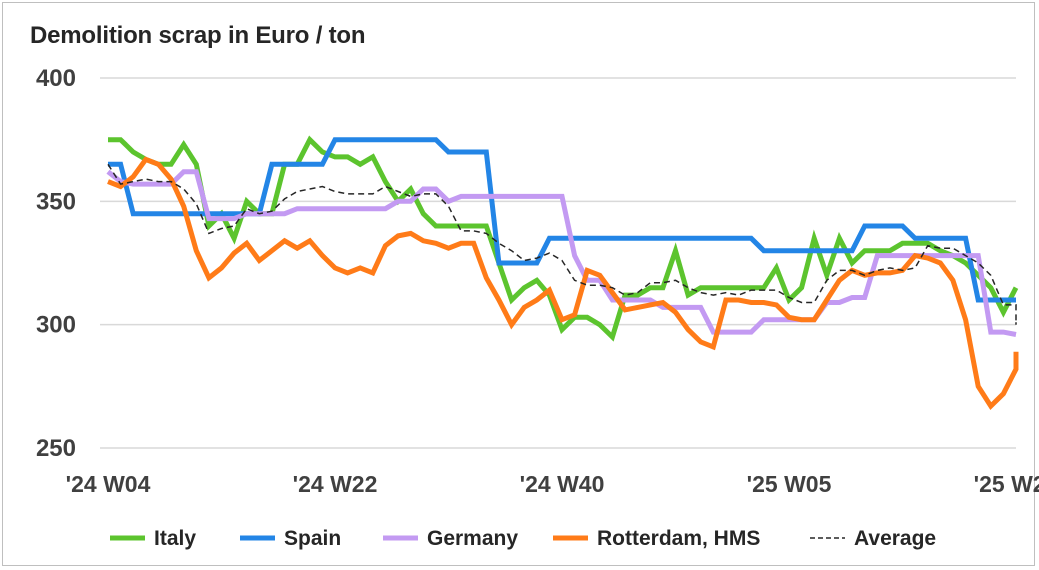 This screenshot has width=1039, height=570. I want to click on x-tick-label: '25 W23, so click(1006, 484).